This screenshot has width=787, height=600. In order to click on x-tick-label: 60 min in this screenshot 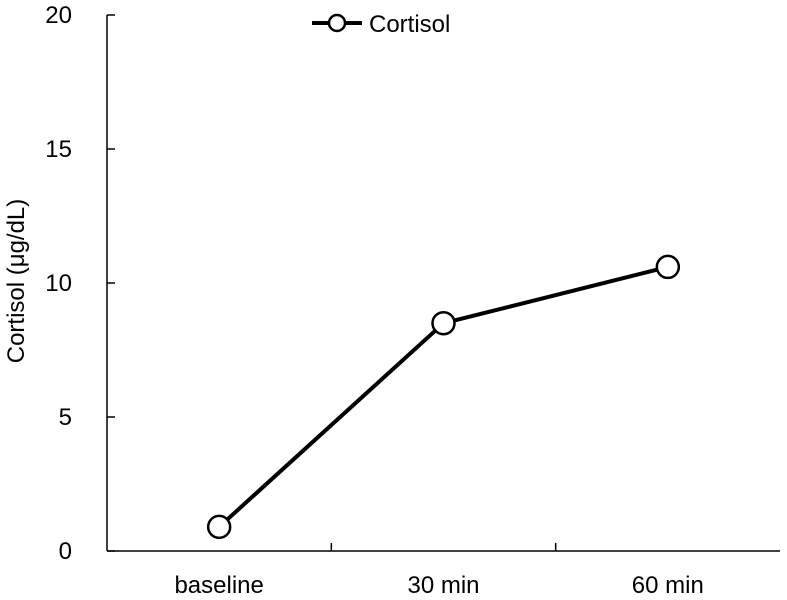, I will do `click(668, 585)`.